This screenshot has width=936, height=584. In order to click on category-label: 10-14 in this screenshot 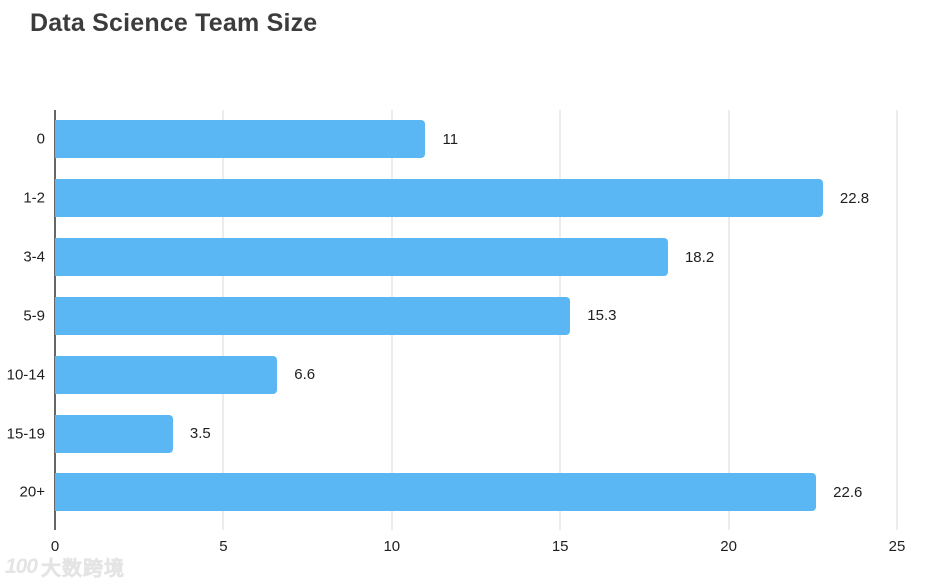, I will do `click(25, 375)`.